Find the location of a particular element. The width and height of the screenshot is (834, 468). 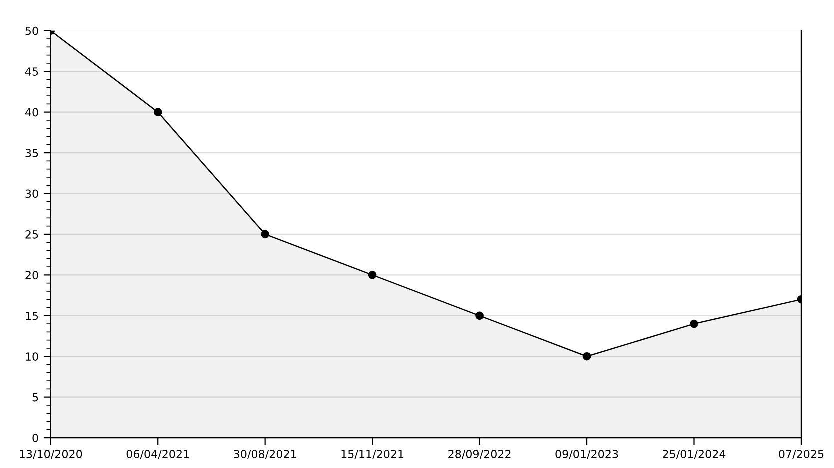

y-tick-label: 40 is located at coordinates (31, 112).